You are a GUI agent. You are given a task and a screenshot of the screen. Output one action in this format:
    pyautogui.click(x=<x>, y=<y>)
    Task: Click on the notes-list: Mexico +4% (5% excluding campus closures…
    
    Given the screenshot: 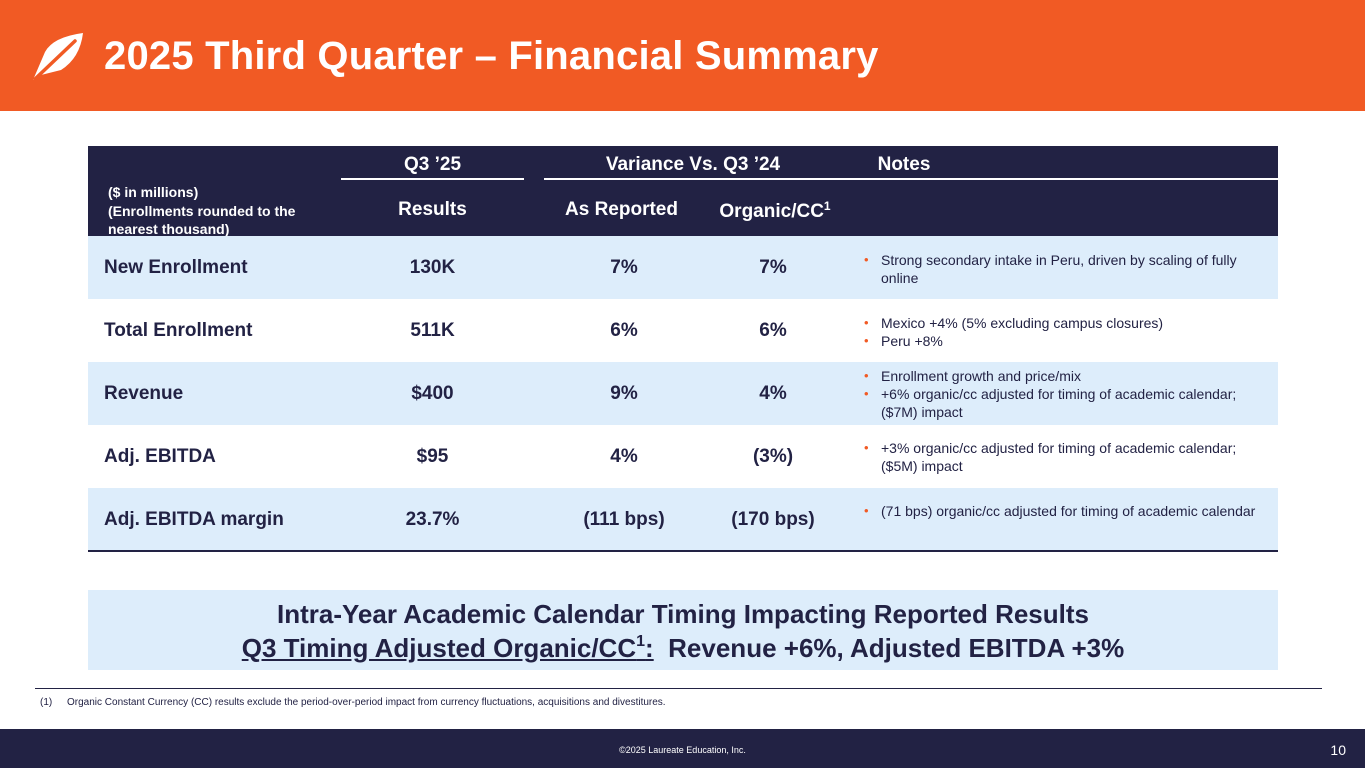 What is the action you would take?
    pyautogui.click(x=1064, y=332)
    